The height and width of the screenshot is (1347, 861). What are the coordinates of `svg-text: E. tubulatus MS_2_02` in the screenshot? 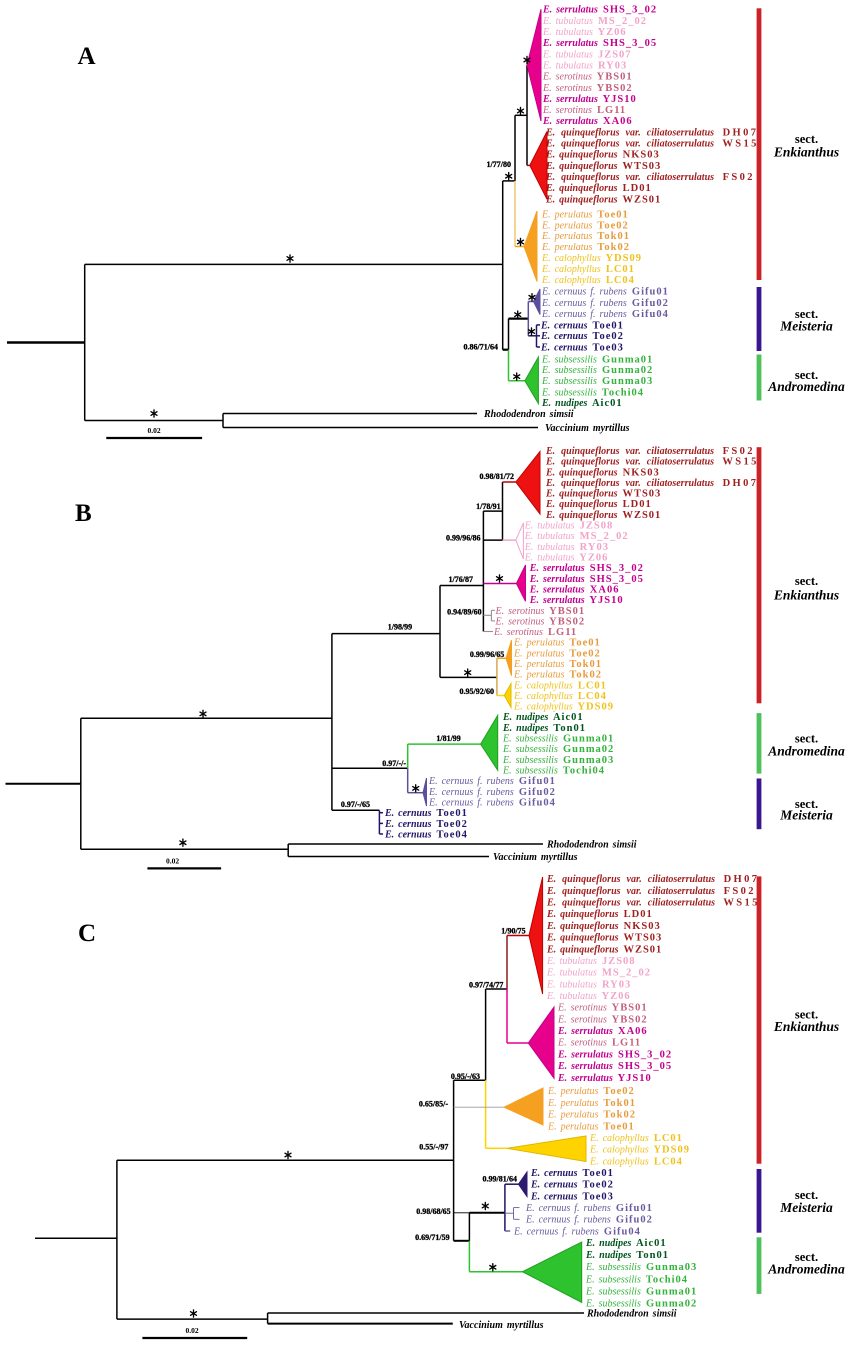 It's located at (594, 21).